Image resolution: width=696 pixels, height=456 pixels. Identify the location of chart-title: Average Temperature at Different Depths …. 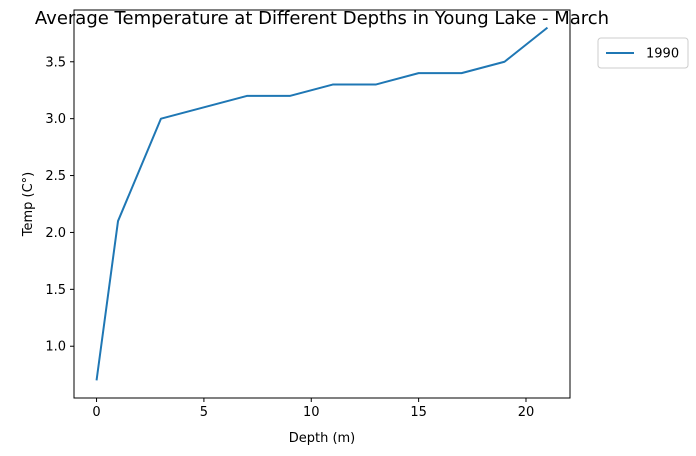
(322, 18).